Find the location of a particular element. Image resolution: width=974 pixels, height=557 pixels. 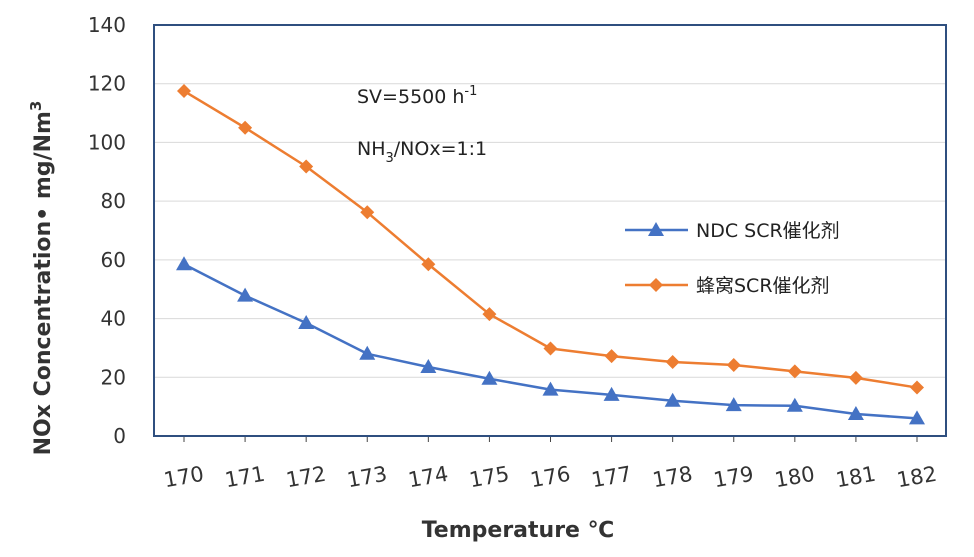

legend: NDC SCR催化剂 蜂窝SCR催化剂 is located at coordinates (732, 258).